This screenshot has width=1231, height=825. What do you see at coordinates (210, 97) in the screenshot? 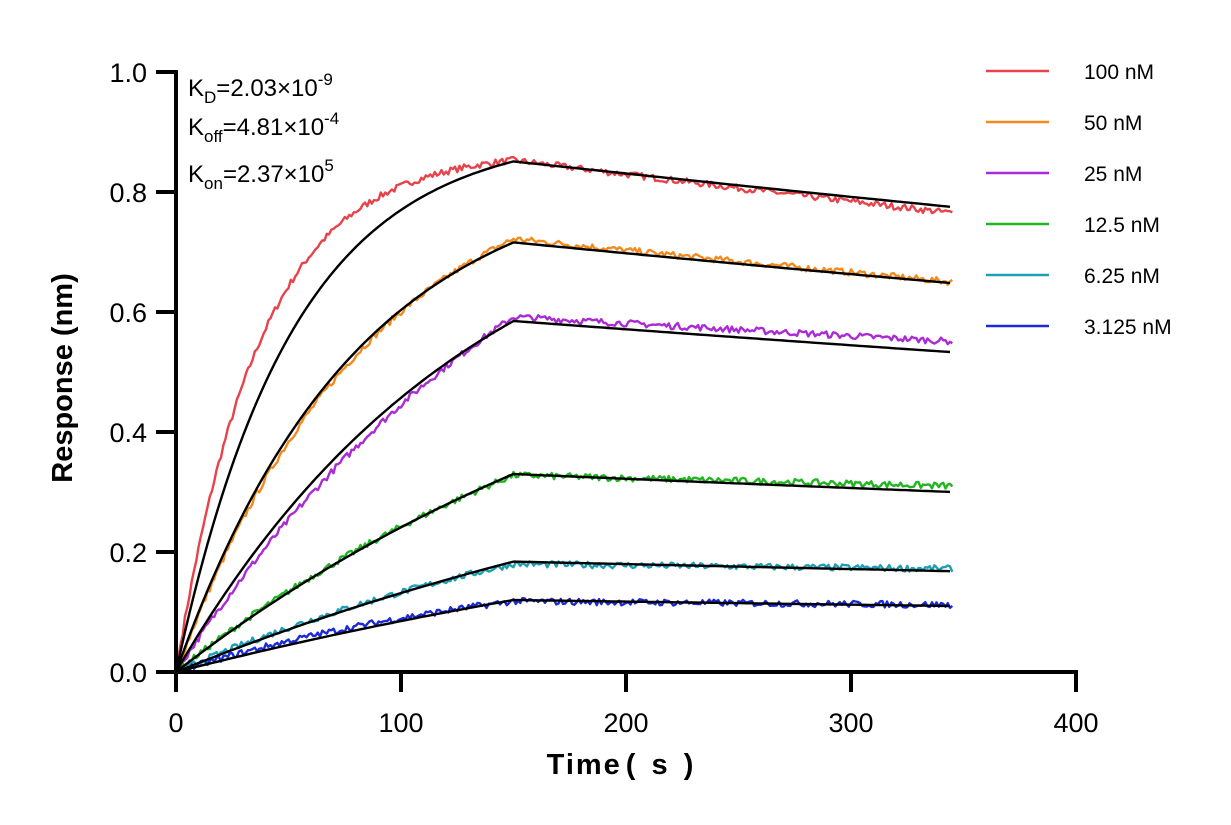
I see `kd-sub: D` at bounding box center [210, 97].